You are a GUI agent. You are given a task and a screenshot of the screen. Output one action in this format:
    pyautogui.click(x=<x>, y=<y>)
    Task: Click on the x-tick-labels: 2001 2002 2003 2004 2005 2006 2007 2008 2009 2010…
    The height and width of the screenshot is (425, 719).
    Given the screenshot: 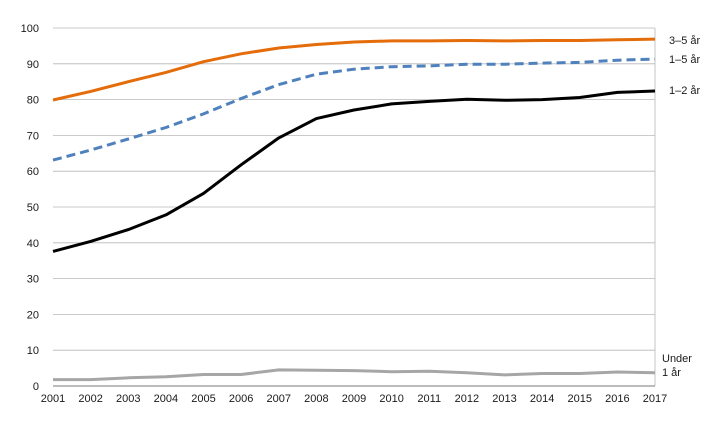 What is the action you would take?
    pyautogui.click(x=354, y=399)
    